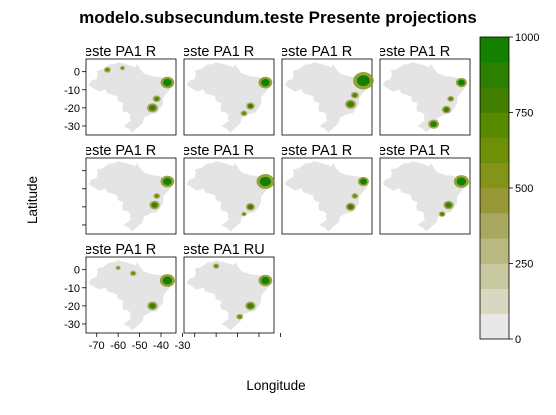 The height and width of the screenshot is (415, 556). I want to click on colorbar: 0 250 500 750 1000, so click(509, 189).